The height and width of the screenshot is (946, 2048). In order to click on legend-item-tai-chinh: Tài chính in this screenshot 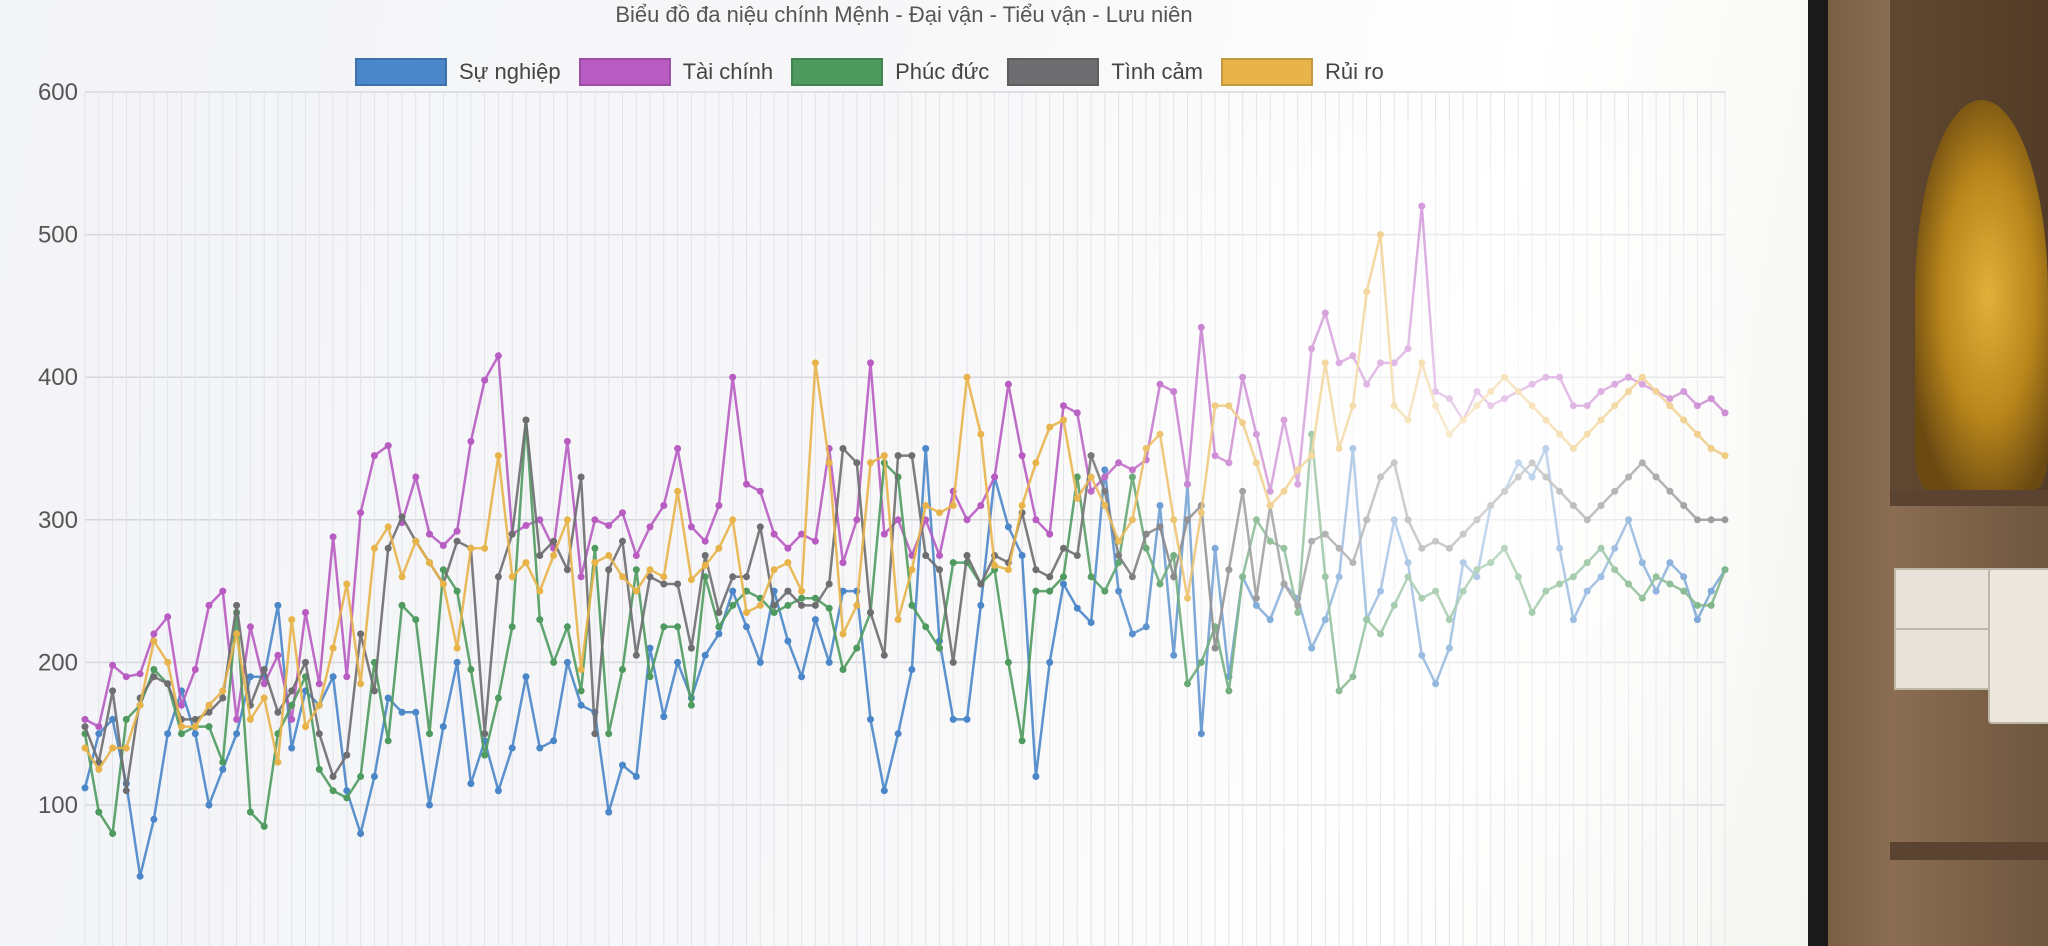, I will do `click(675, 72)`.